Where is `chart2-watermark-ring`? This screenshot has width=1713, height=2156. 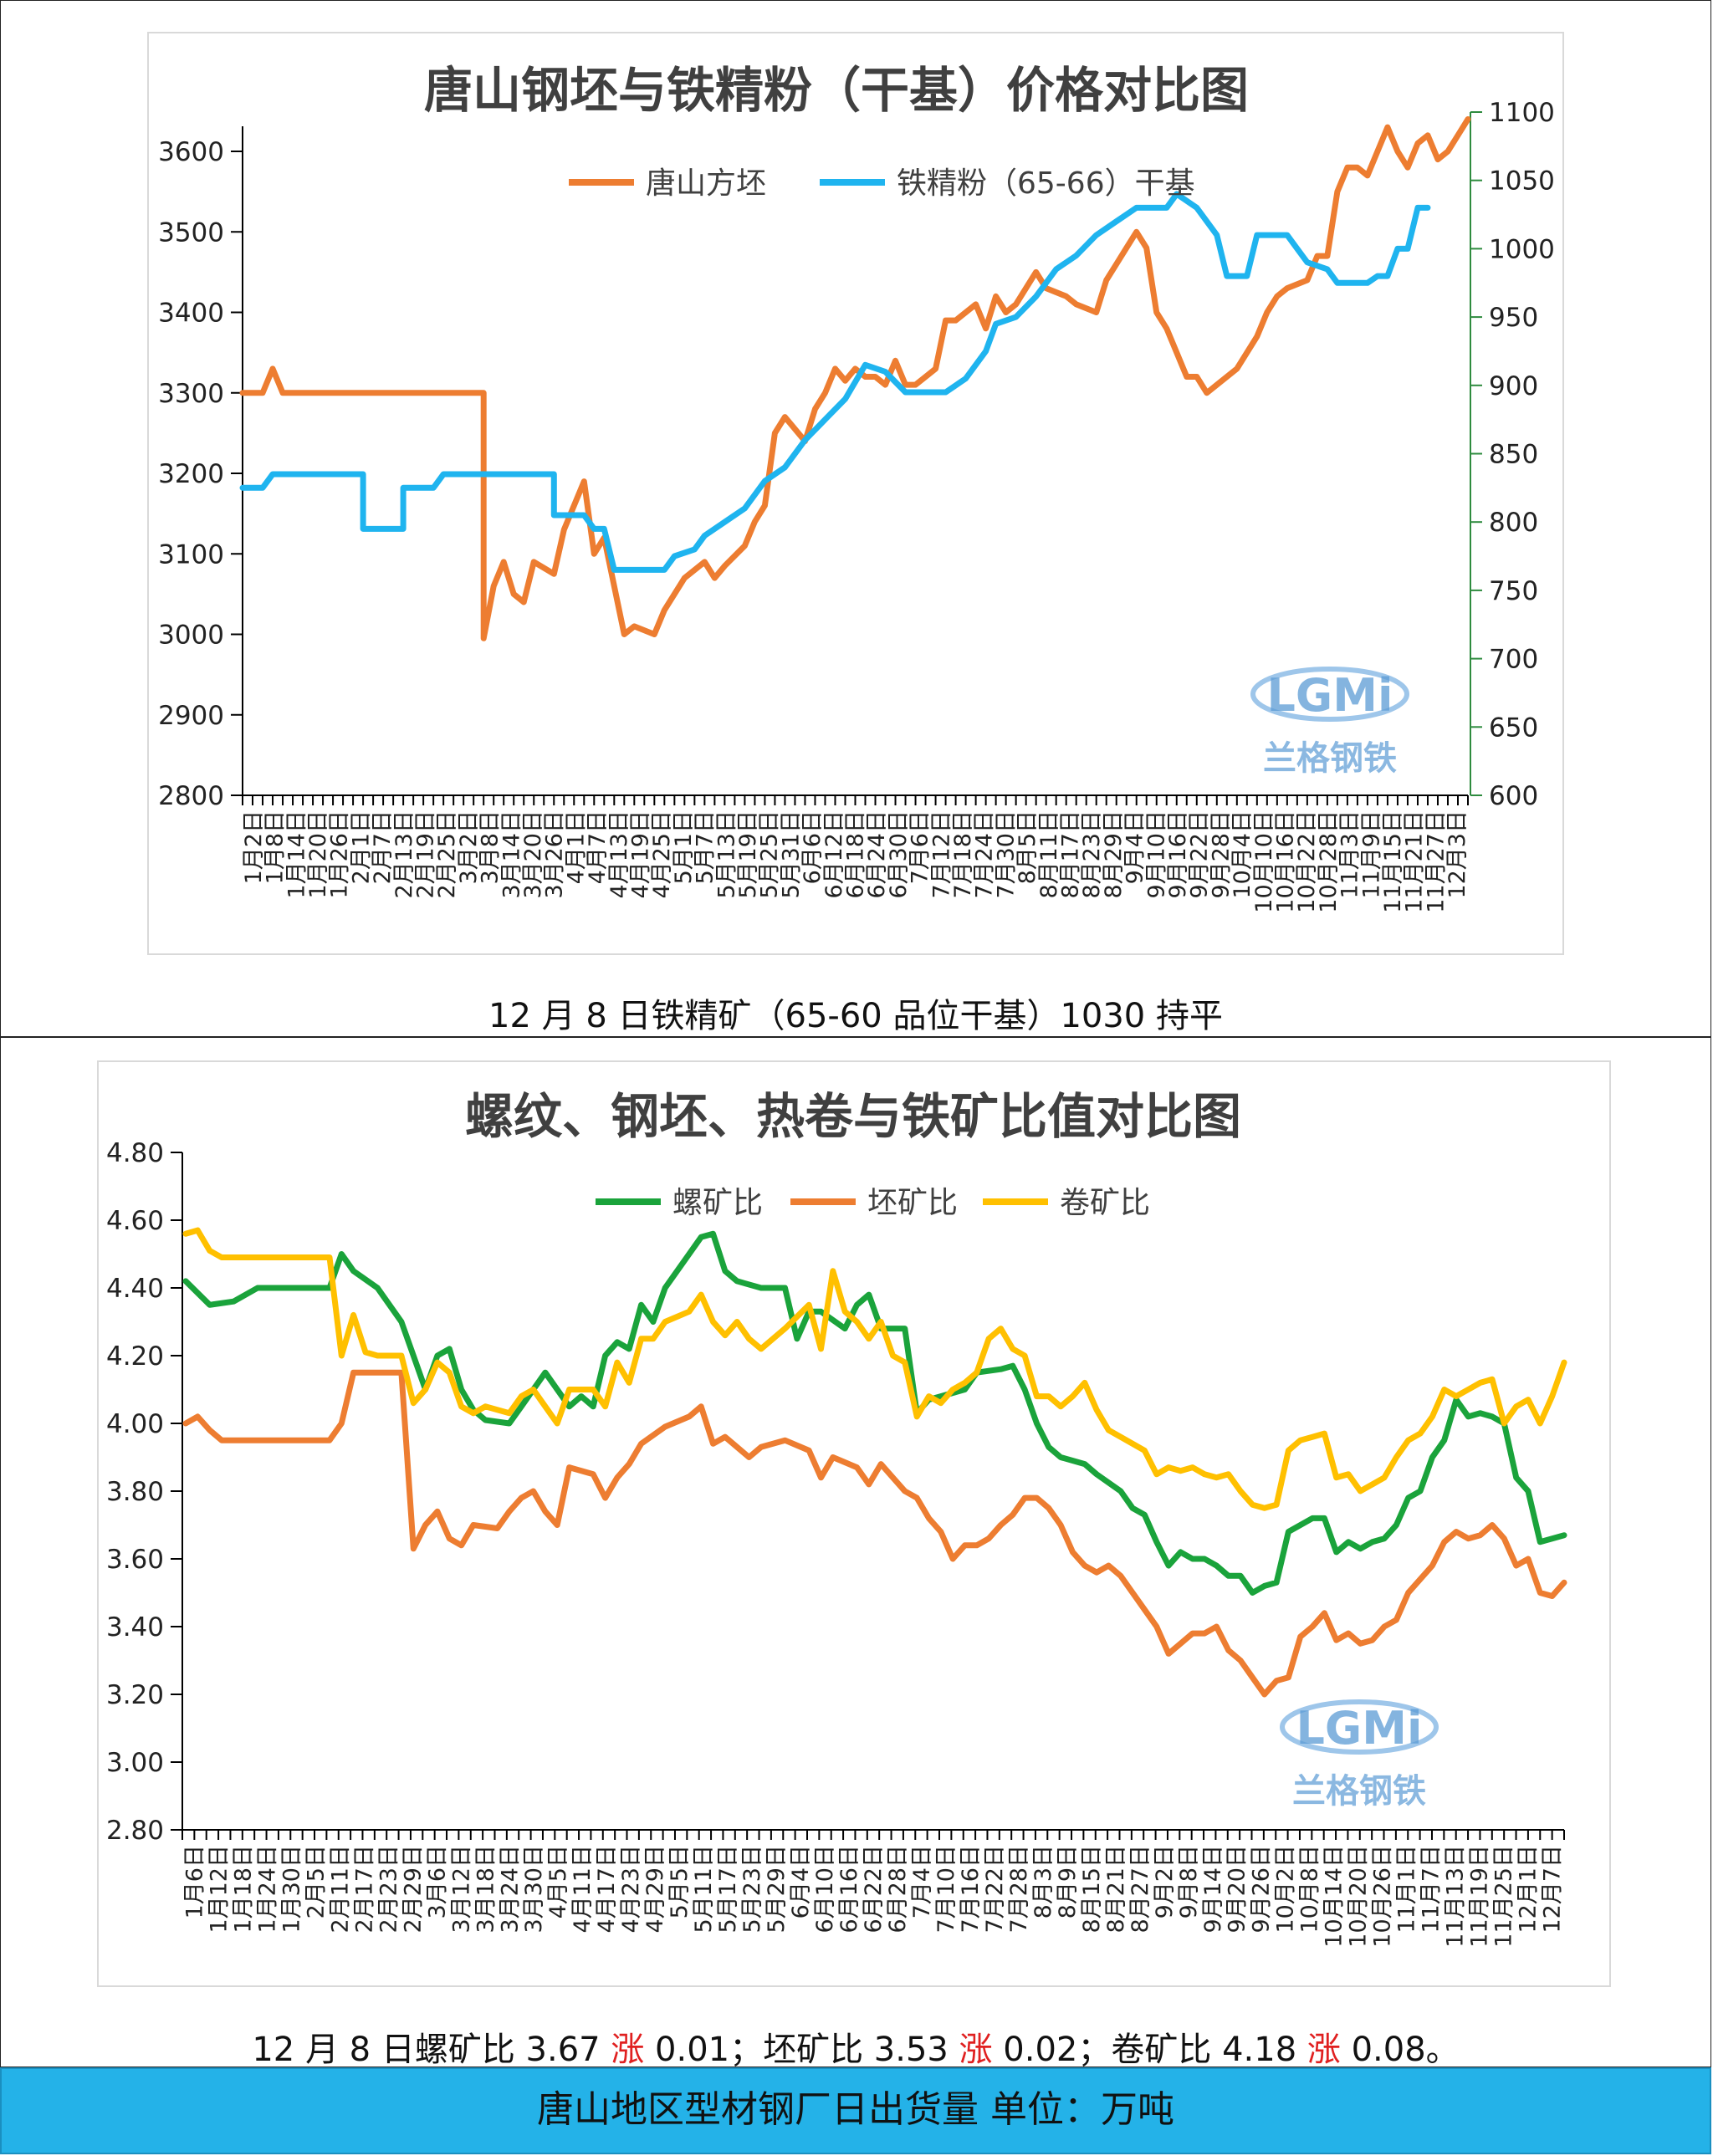 chart2-watermark-ring is located at coordinates (1359, 1727).